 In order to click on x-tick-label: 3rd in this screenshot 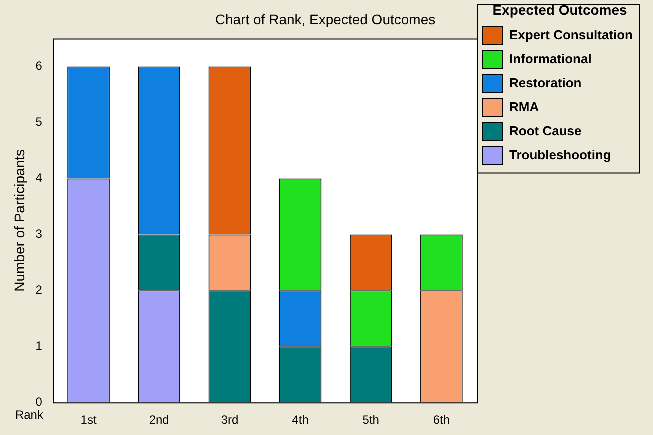, I will do `click(230, 420)`.